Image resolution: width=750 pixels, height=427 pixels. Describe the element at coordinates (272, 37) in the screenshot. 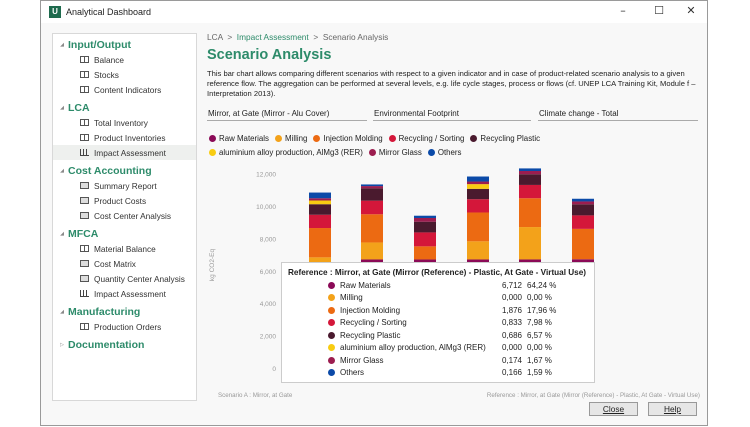

I see `breadcrumb-impact-assessment: Impact Assessment` at that location.